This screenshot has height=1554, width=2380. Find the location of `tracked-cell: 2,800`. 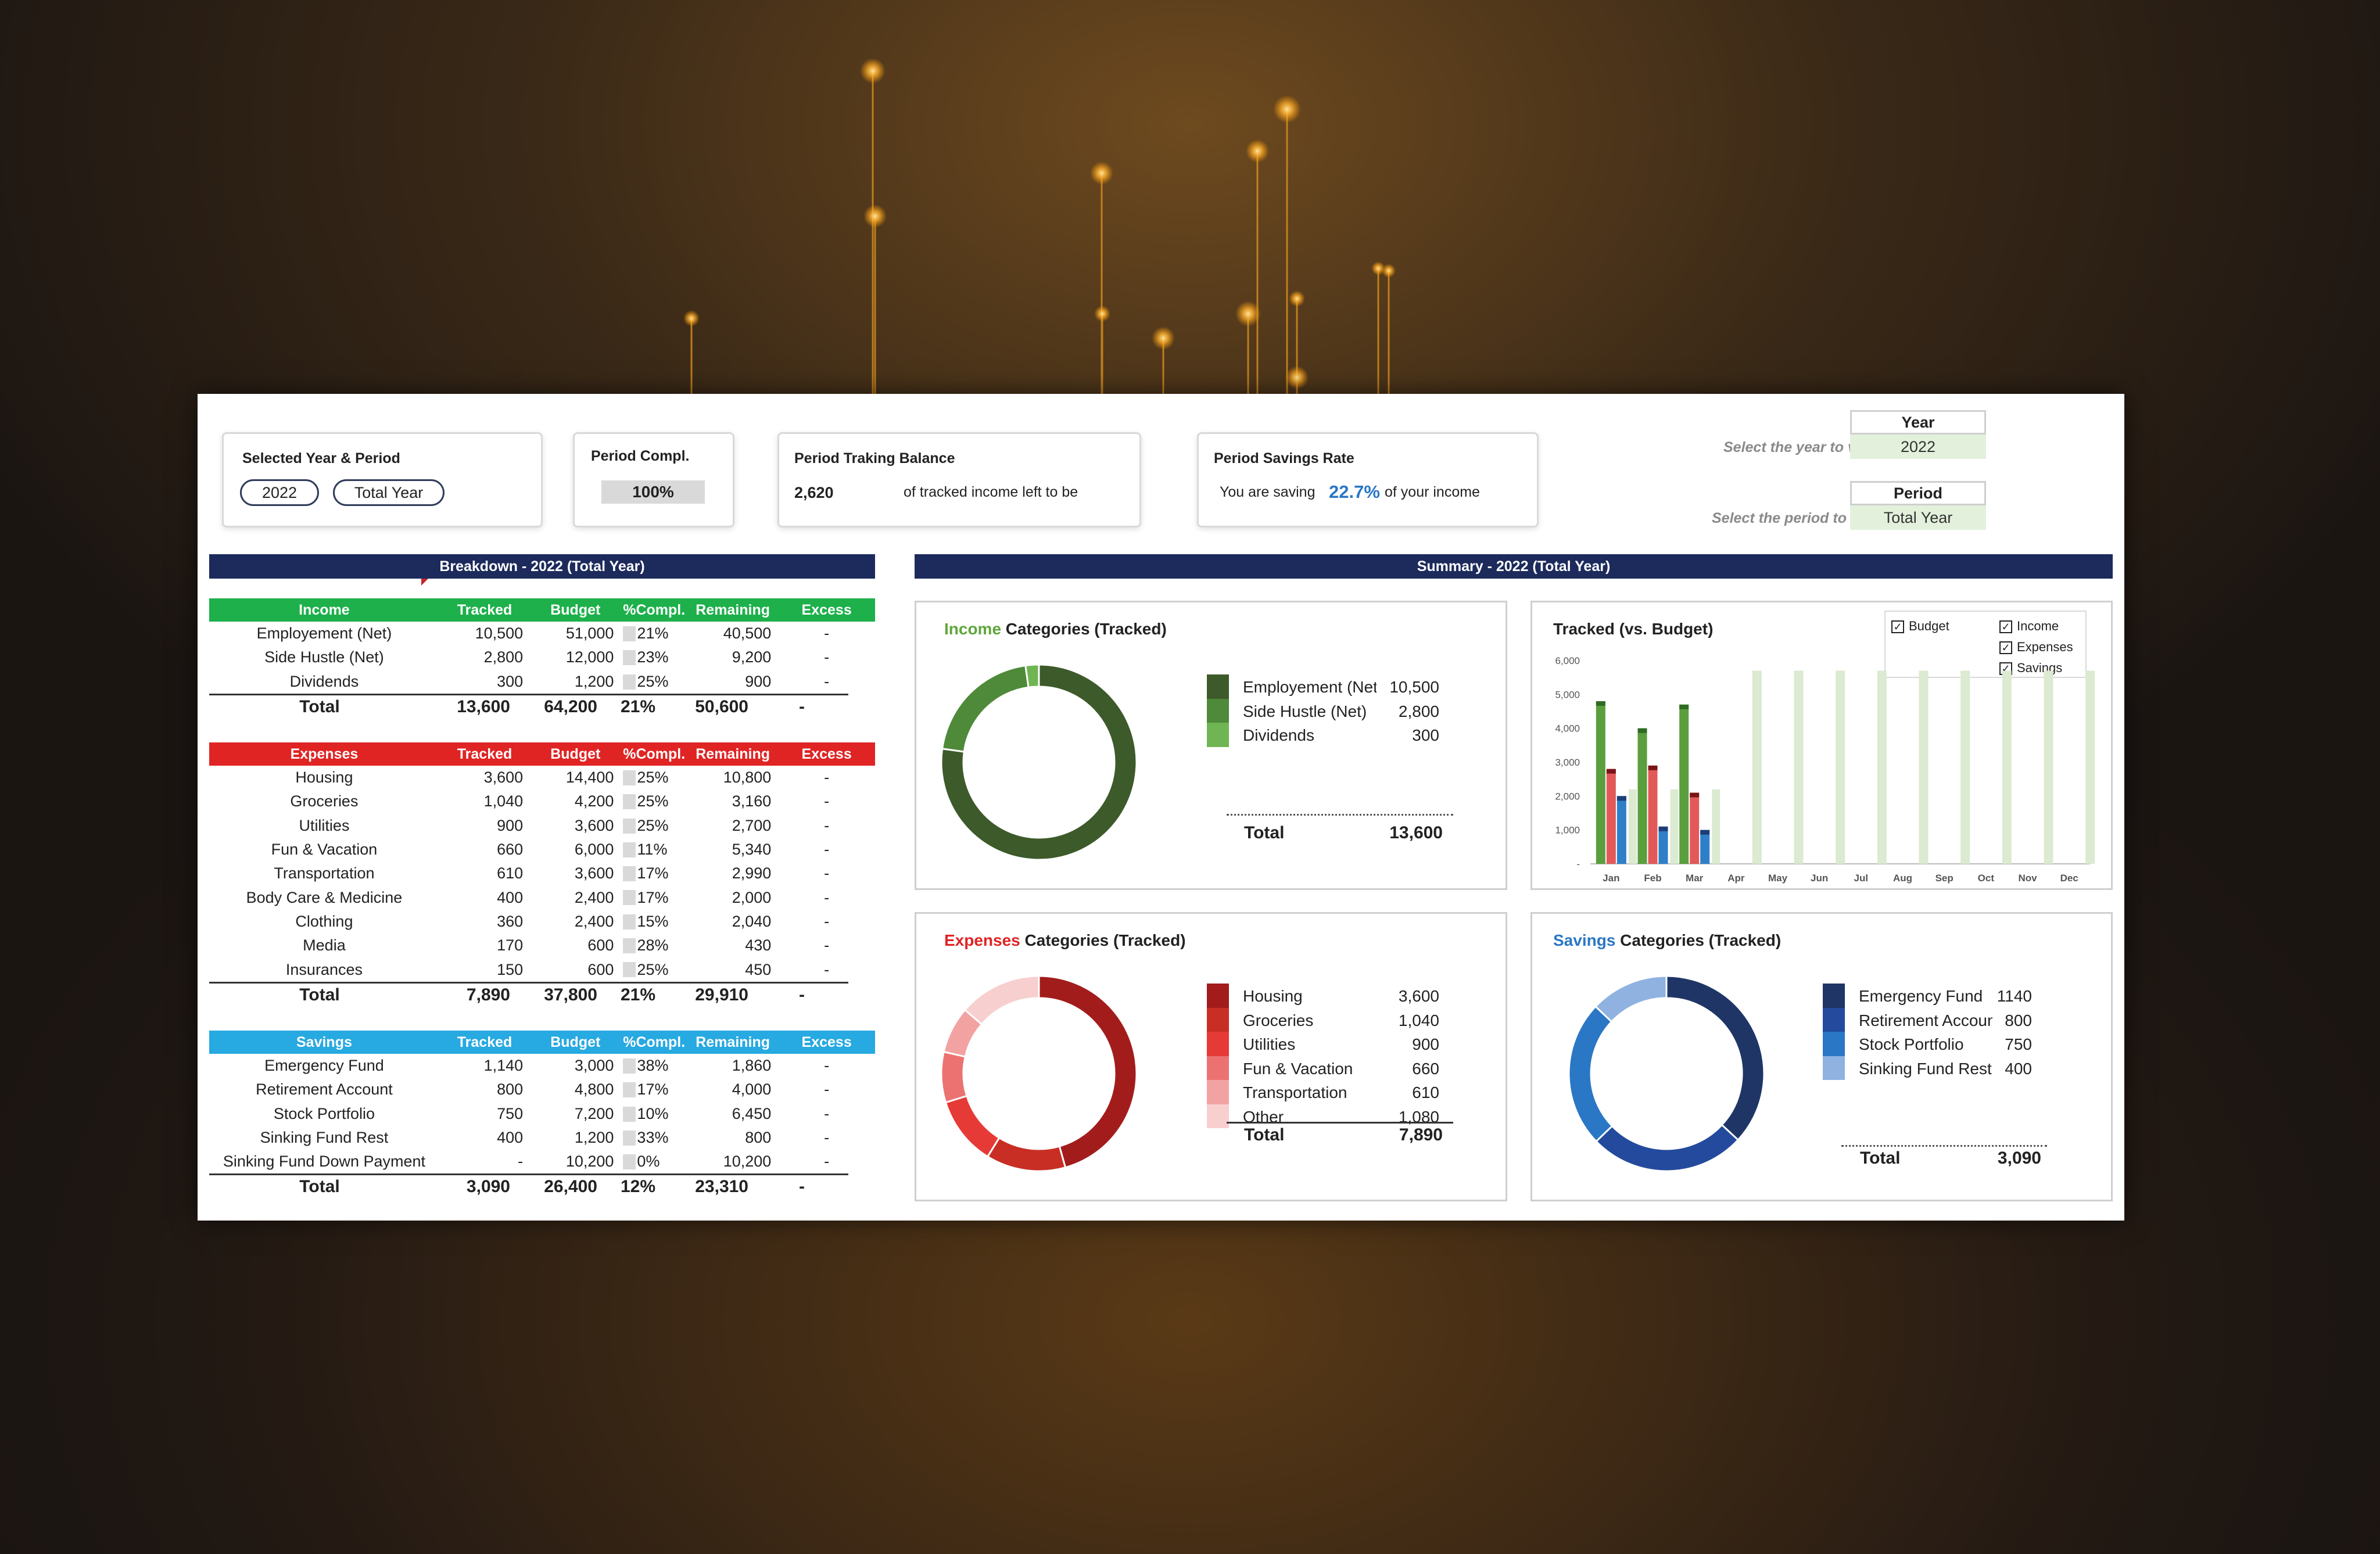

tracked-cell: 2,800 is located at coordinates (504, 657).